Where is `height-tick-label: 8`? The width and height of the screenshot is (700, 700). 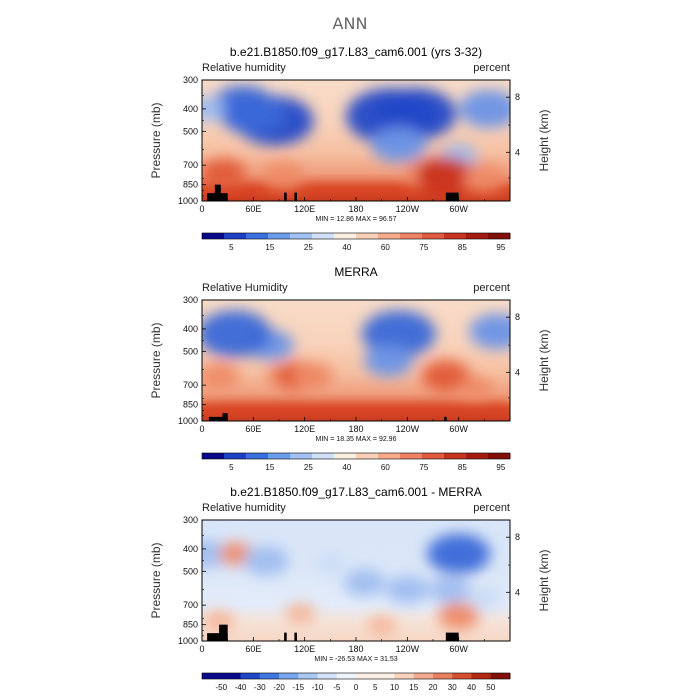 height-tick-label: 8 is located at coordinates (517, 537).